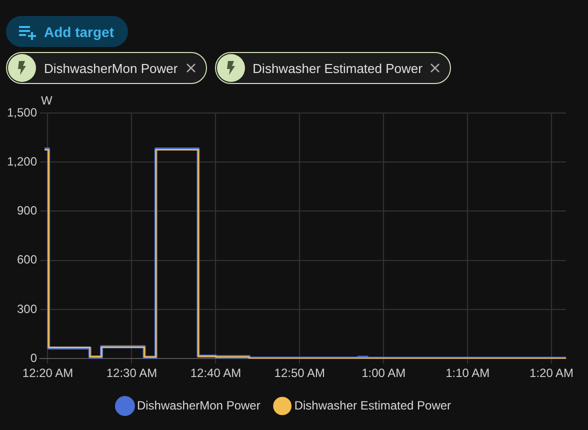 This screenshot has height=430, width=588. I want to click on x-tick-label: 12:30 AM, so click(132, 373).